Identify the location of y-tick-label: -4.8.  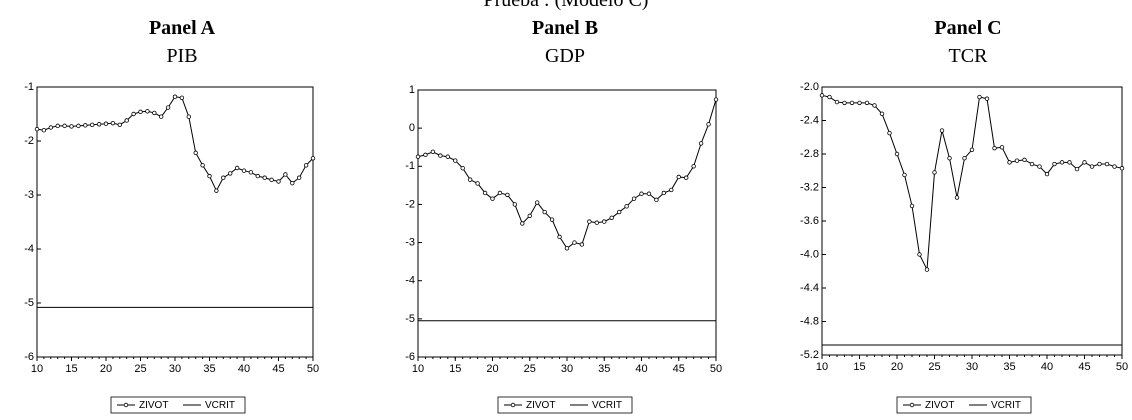
(809, 321).